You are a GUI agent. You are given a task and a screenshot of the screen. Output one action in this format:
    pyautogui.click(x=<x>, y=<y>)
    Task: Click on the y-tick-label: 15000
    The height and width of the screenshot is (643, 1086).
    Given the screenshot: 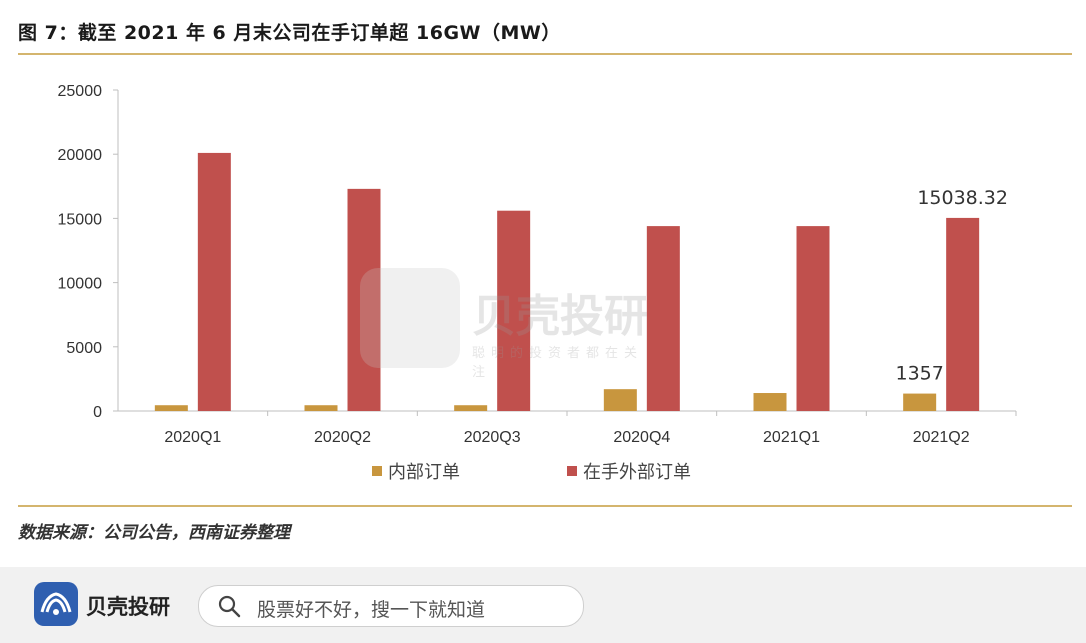 What is the action you would take?
    pyautogui.click(x=80, y=219)
    